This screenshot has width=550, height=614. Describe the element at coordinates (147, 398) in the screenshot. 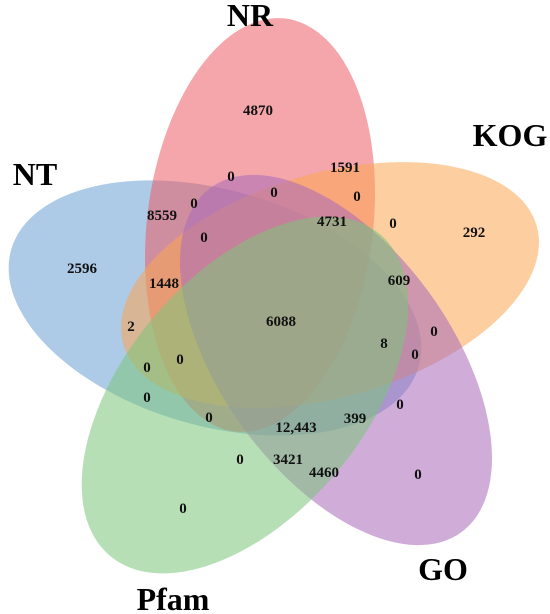

I see `count-nt-pfam-3: 0` at that location.